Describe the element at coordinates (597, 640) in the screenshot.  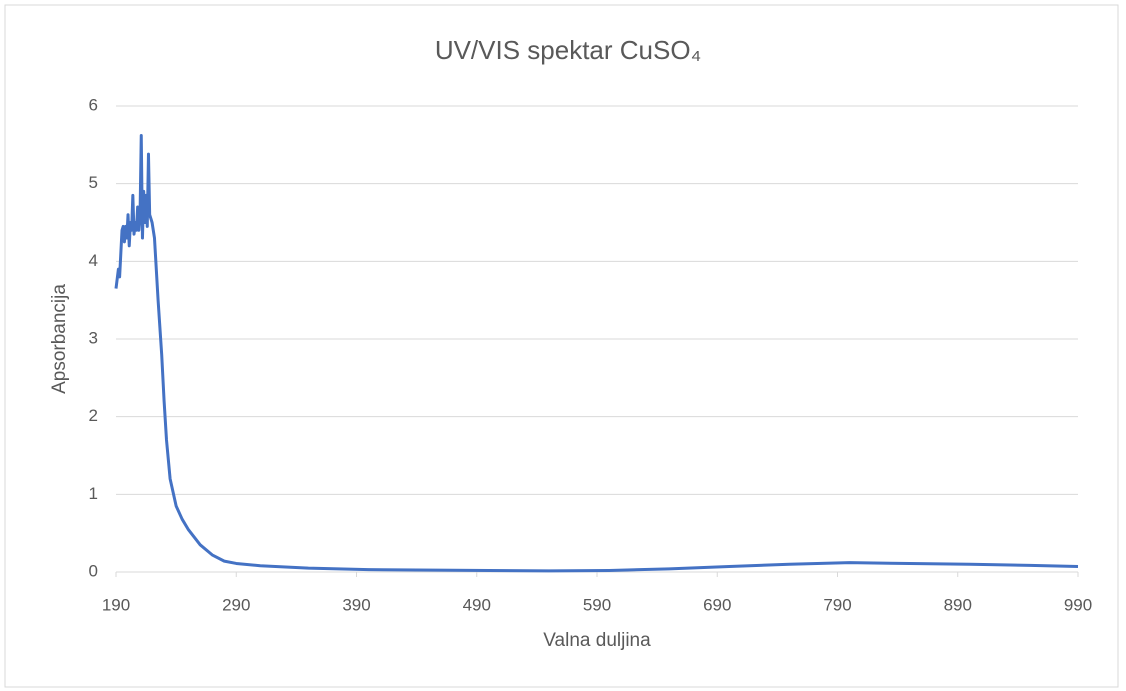
I see `x-axis-title: Valna duljina` at that location.